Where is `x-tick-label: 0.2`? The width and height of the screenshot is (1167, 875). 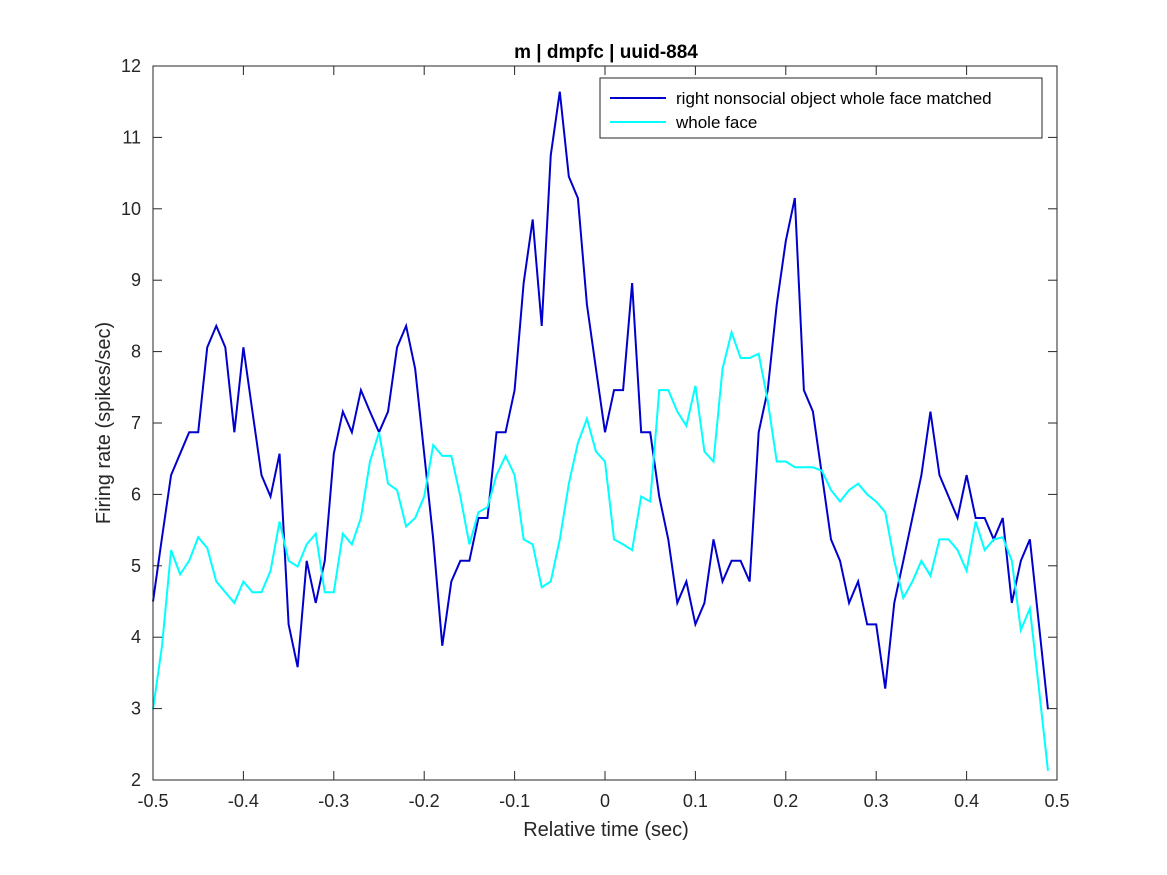
x-tick-label: 0.2 is located at coordinates (785, 801).